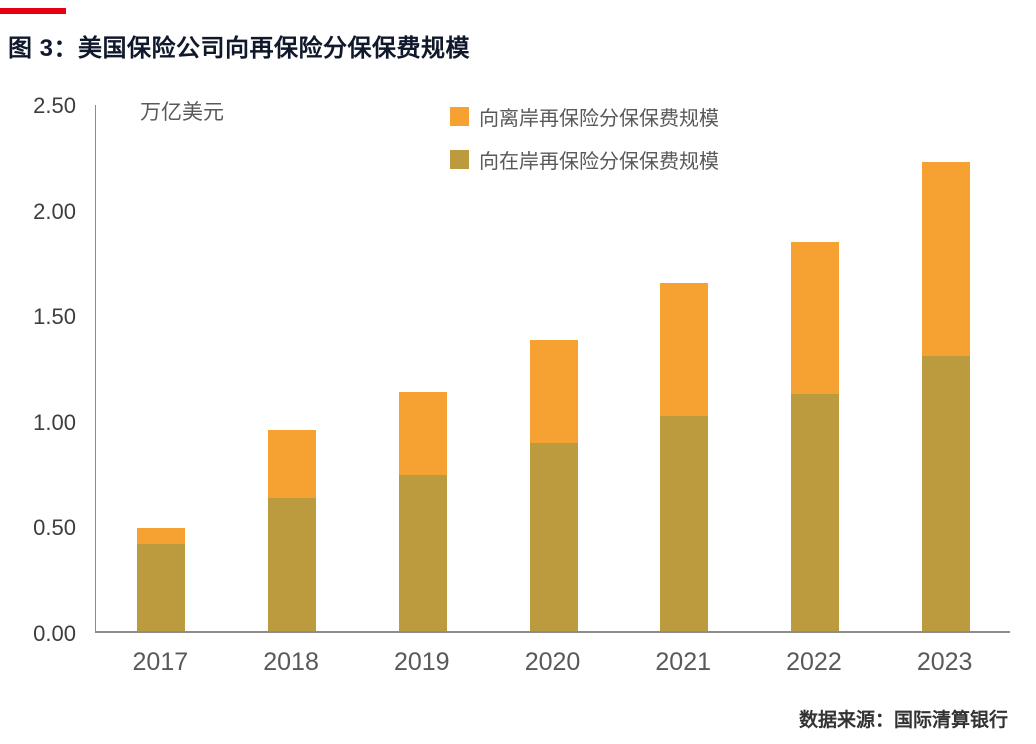  I want to click on x-axis-label-2021: 2021, so click(683, 662).